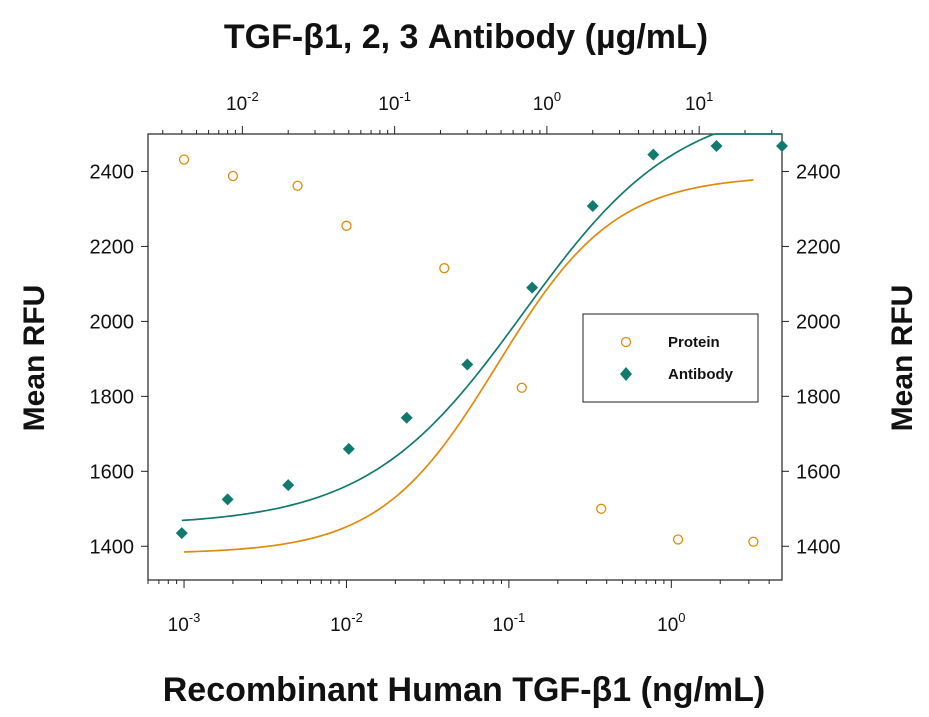 The image size is (929, 717). What do you see at coordinates (818, 172) in the screenshot?
I see `right-y-tick-label: 2400` at bounding box center [818, 172].